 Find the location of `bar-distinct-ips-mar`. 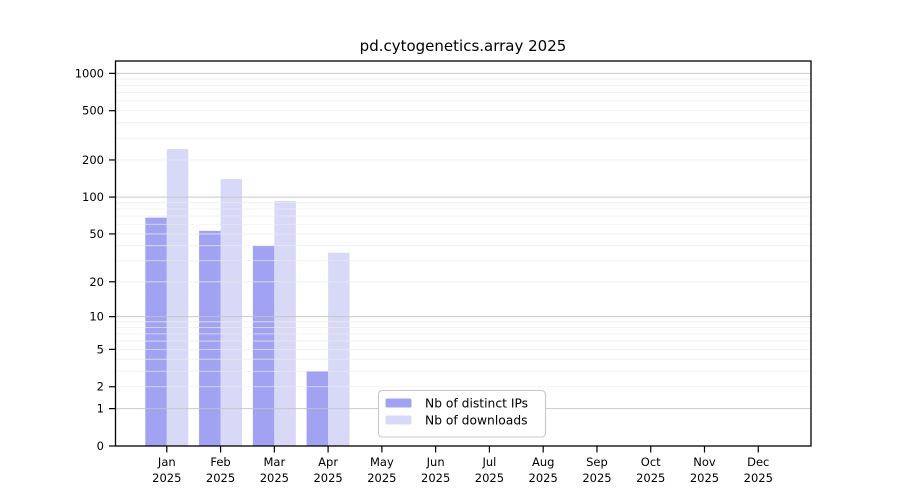

bar-distinct-ips-mar is located at coordinates (263, 345).